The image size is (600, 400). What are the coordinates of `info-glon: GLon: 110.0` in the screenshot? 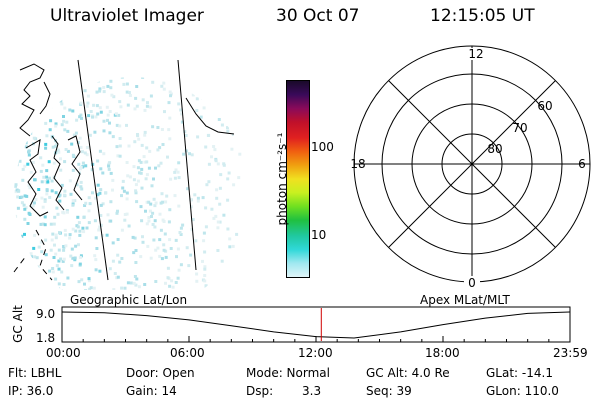 It's located at (522, 391).